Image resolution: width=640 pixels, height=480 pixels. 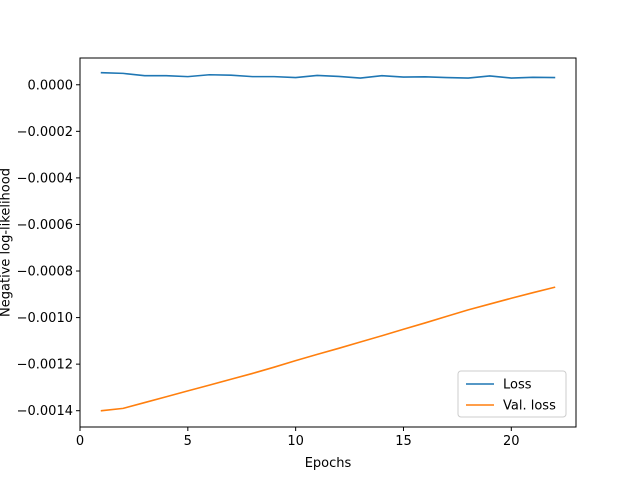 What do you see at coordinates (188, 441) in the screenshot?
I see `x-tick-label: 5` at bounding box center [188, 441].